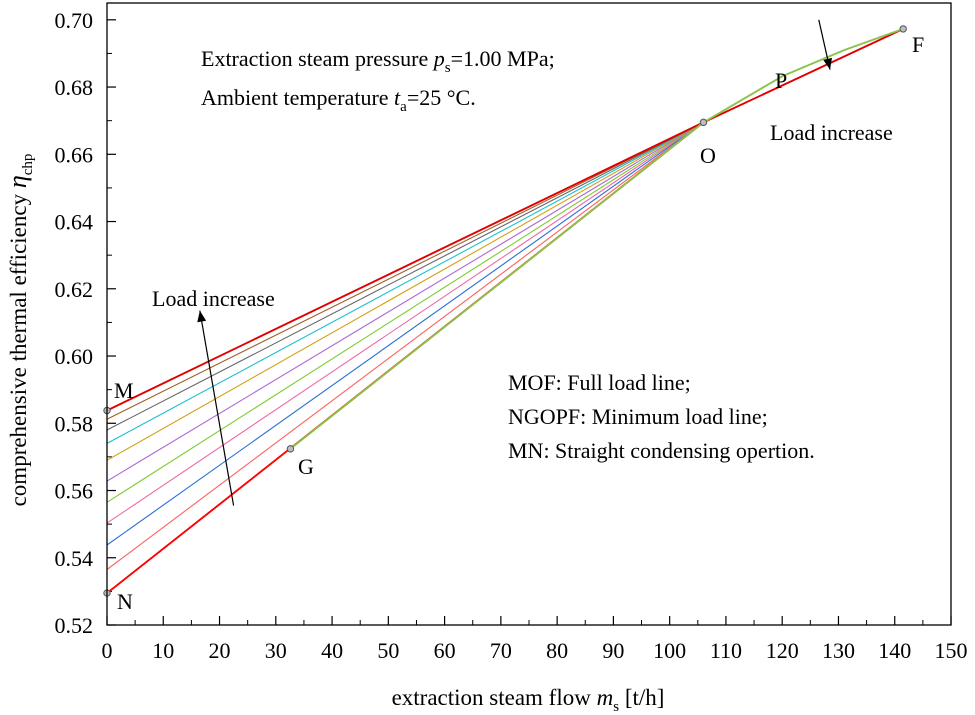  Describe the element at coordinates (163, 650) in the screenshot. I see `x-tick-label: 10` at that location.